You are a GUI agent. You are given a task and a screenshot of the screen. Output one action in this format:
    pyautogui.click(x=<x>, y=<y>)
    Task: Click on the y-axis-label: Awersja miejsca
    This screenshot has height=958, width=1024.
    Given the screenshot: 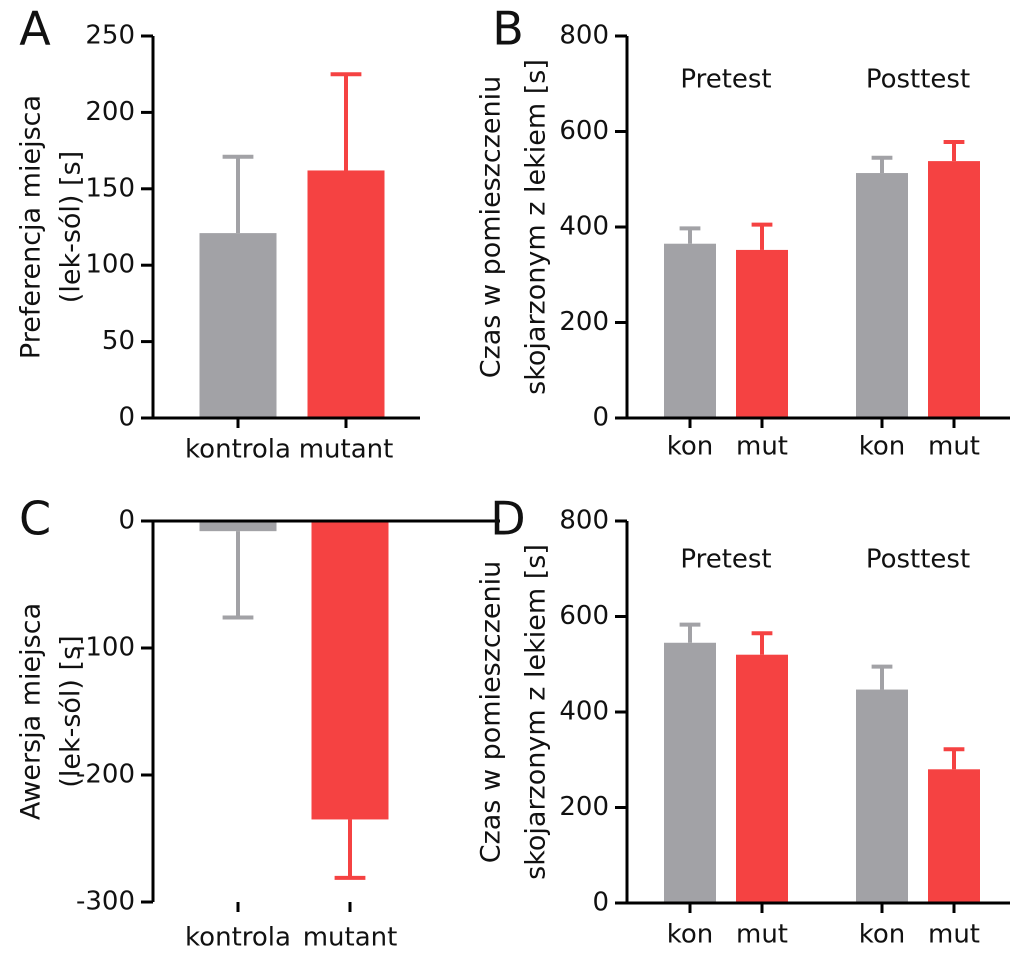 What is the action you would take?
    pyautogui.click(x=31, y=711)
    